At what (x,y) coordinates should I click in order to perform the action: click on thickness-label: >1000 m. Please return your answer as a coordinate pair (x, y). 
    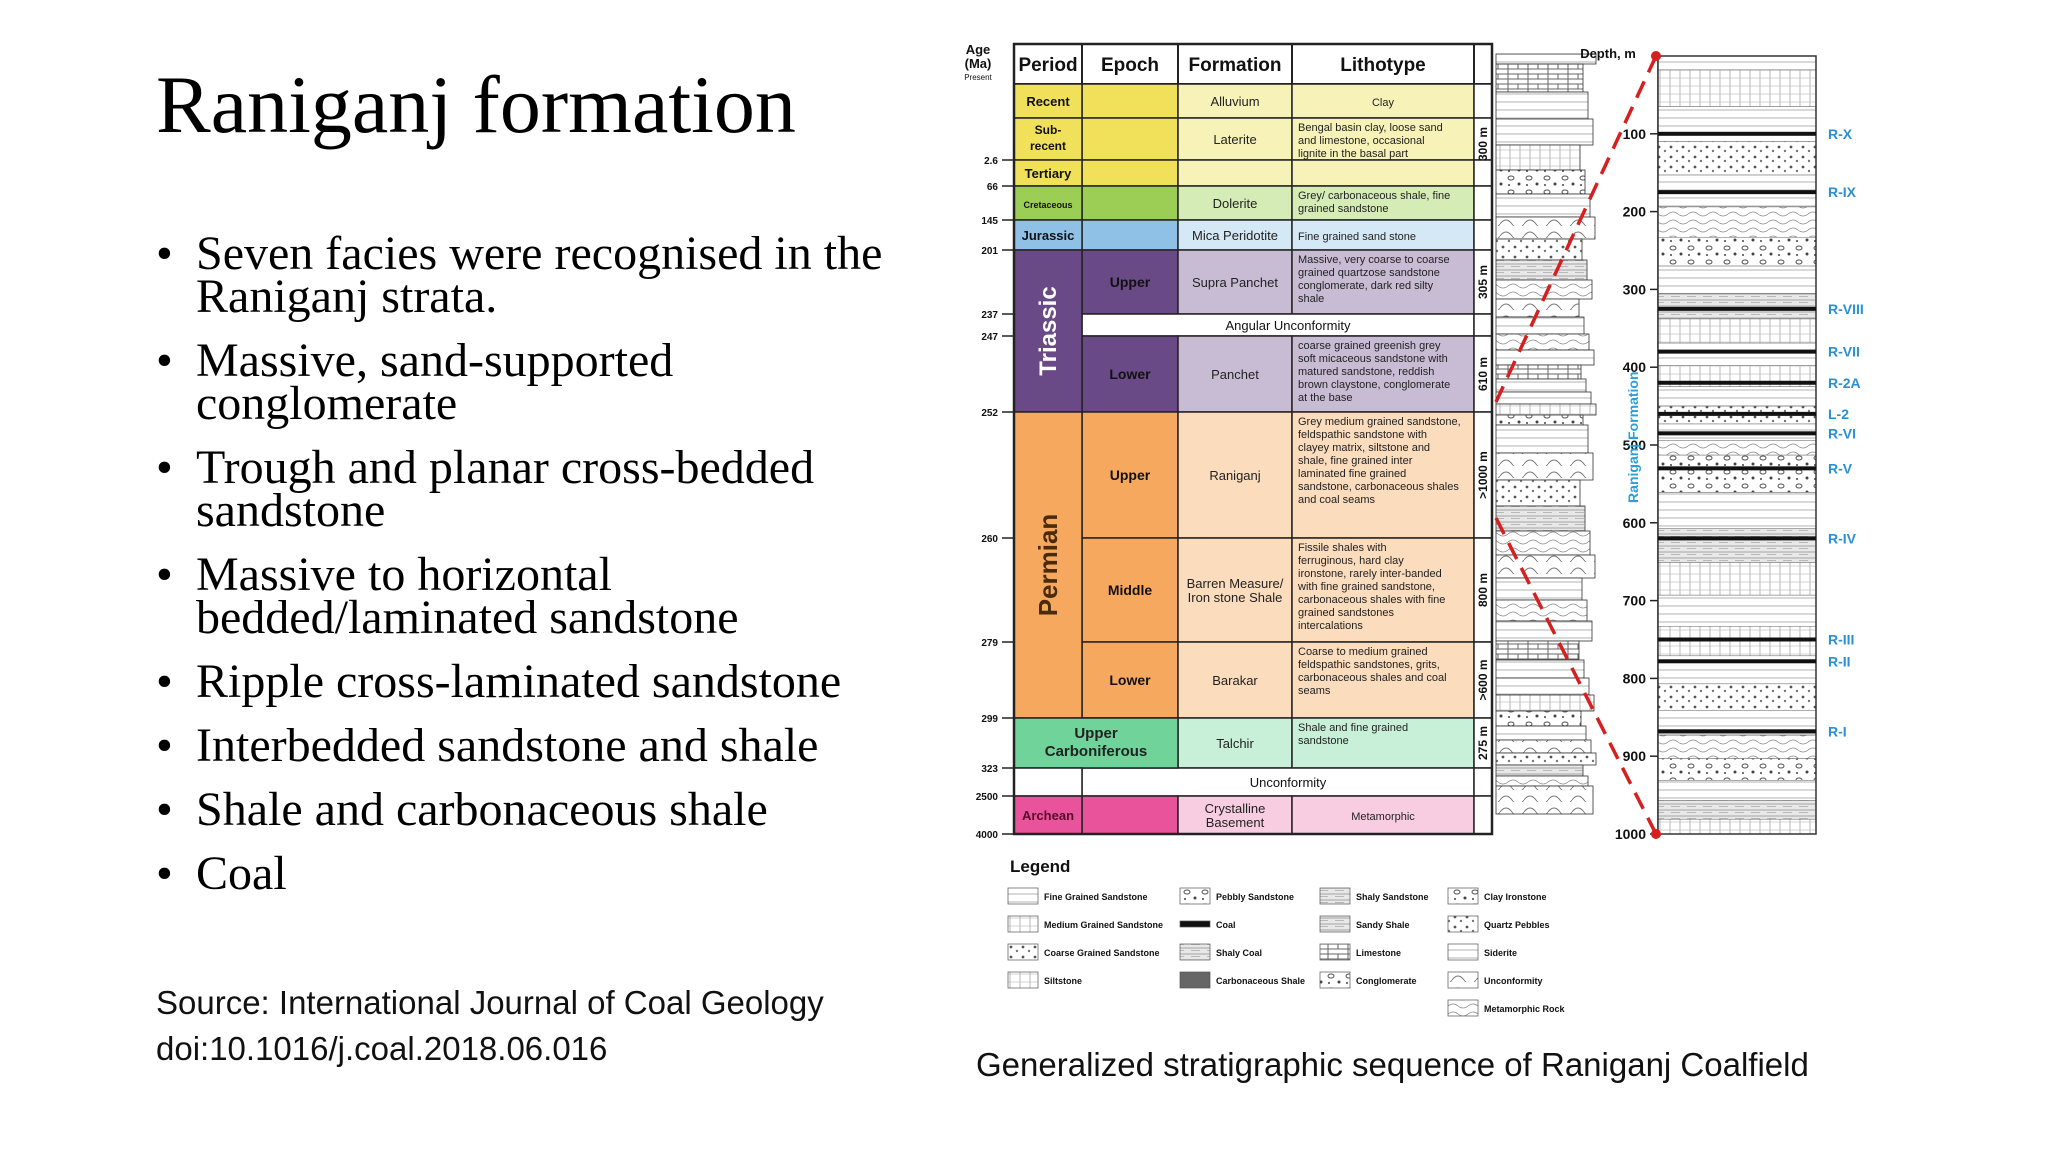
    Looking at the image, I should click on (1483, 475).